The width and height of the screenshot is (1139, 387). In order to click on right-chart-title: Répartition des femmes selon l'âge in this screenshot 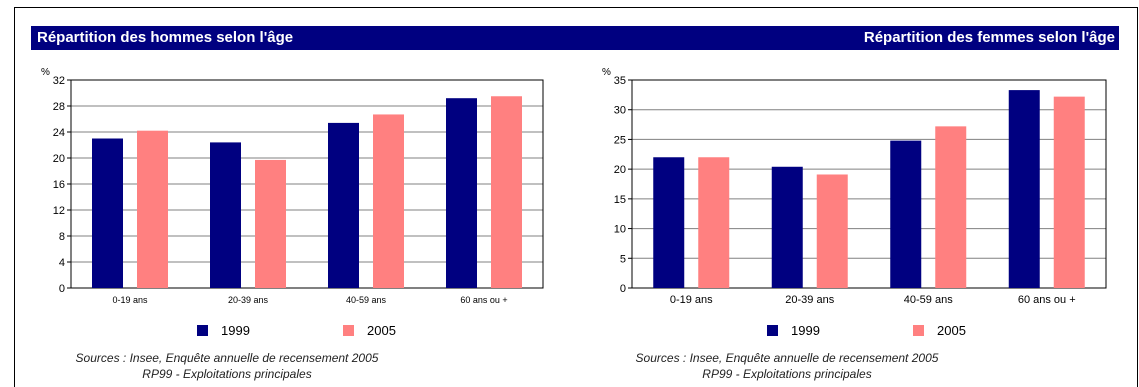, I will do `click(989, 37)`.